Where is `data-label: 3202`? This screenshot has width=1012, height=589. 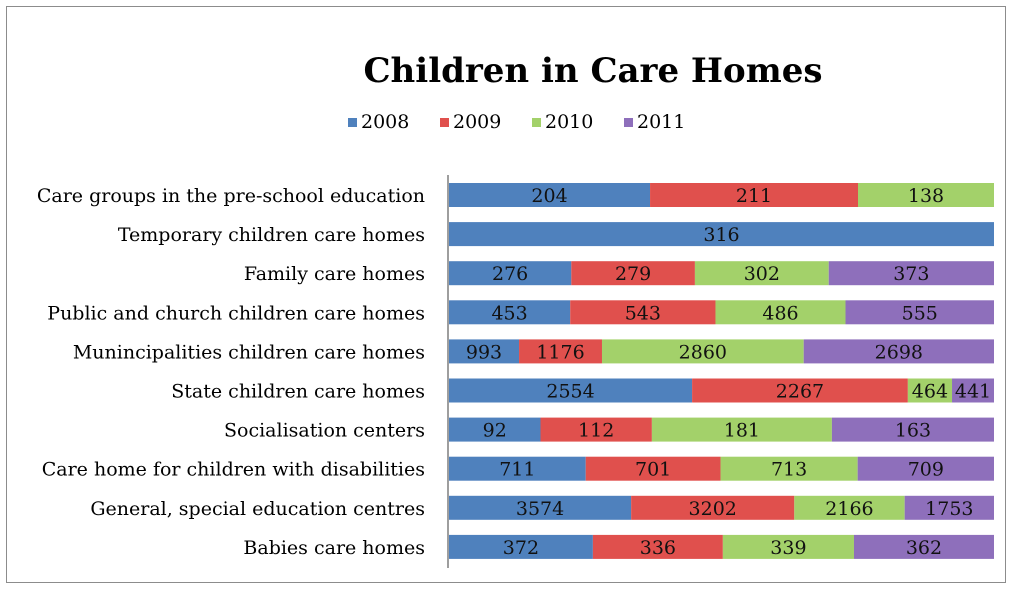 data-label: 3202 is located at coordinates (713, 509).